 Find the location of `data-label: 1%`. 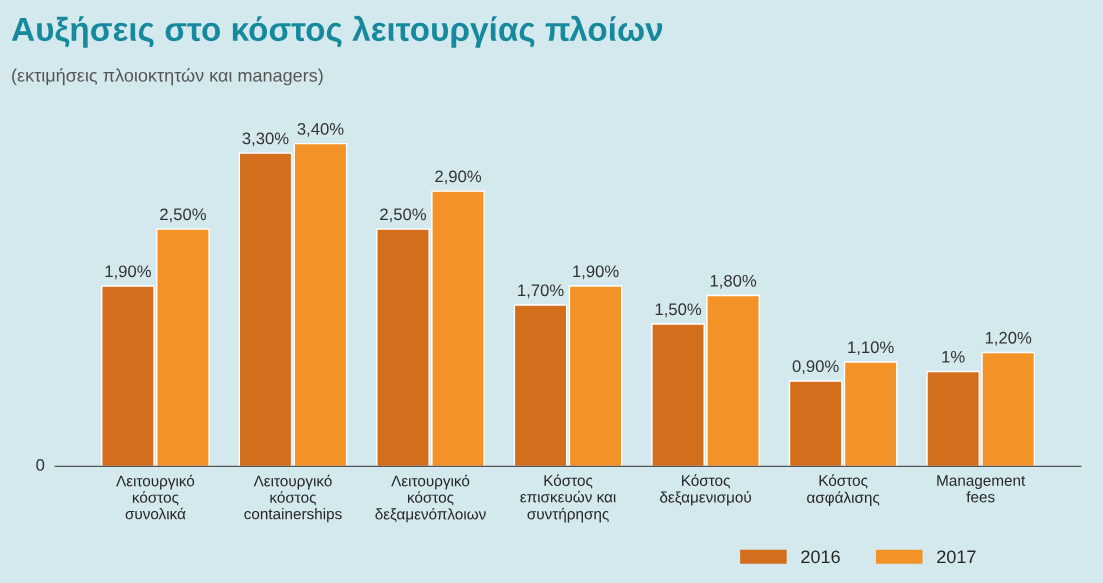

data-label: 1% is located at coordinates (953, 356).